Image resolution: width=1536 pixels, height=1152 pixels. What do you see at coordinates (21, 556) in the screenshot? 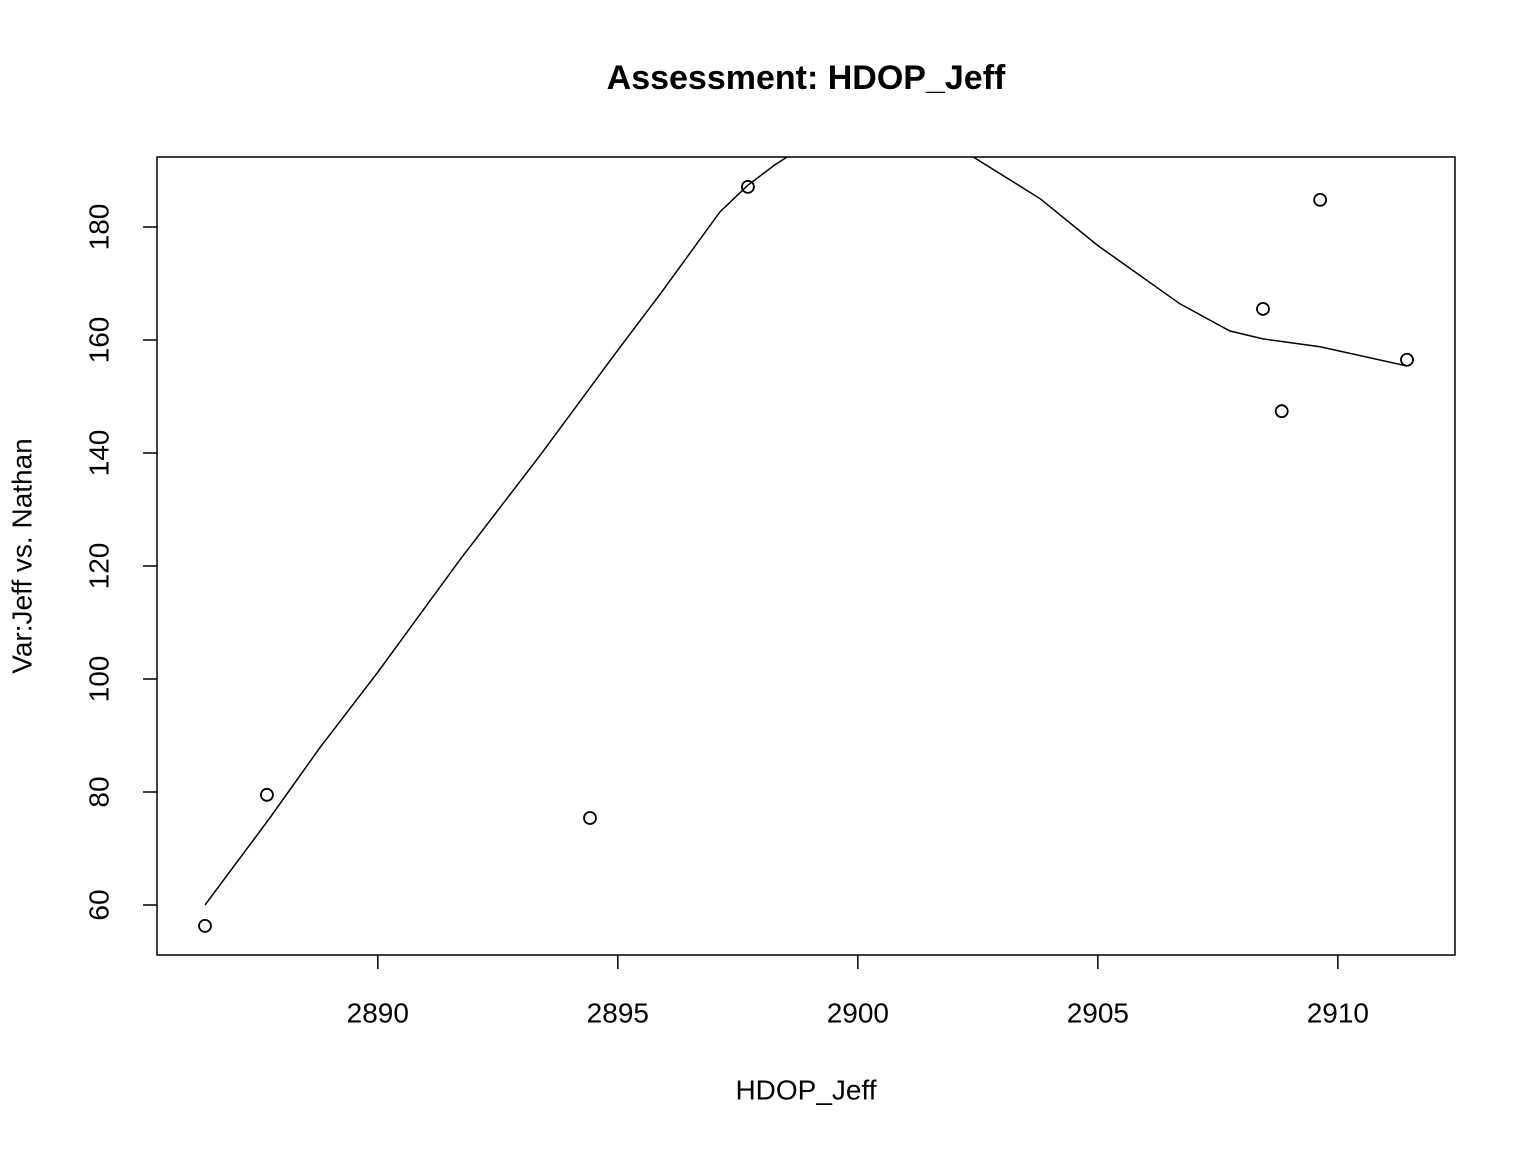
I see `y-axis-label: Var:Jeff vs. Nathan` at bounding box center [21, 556].